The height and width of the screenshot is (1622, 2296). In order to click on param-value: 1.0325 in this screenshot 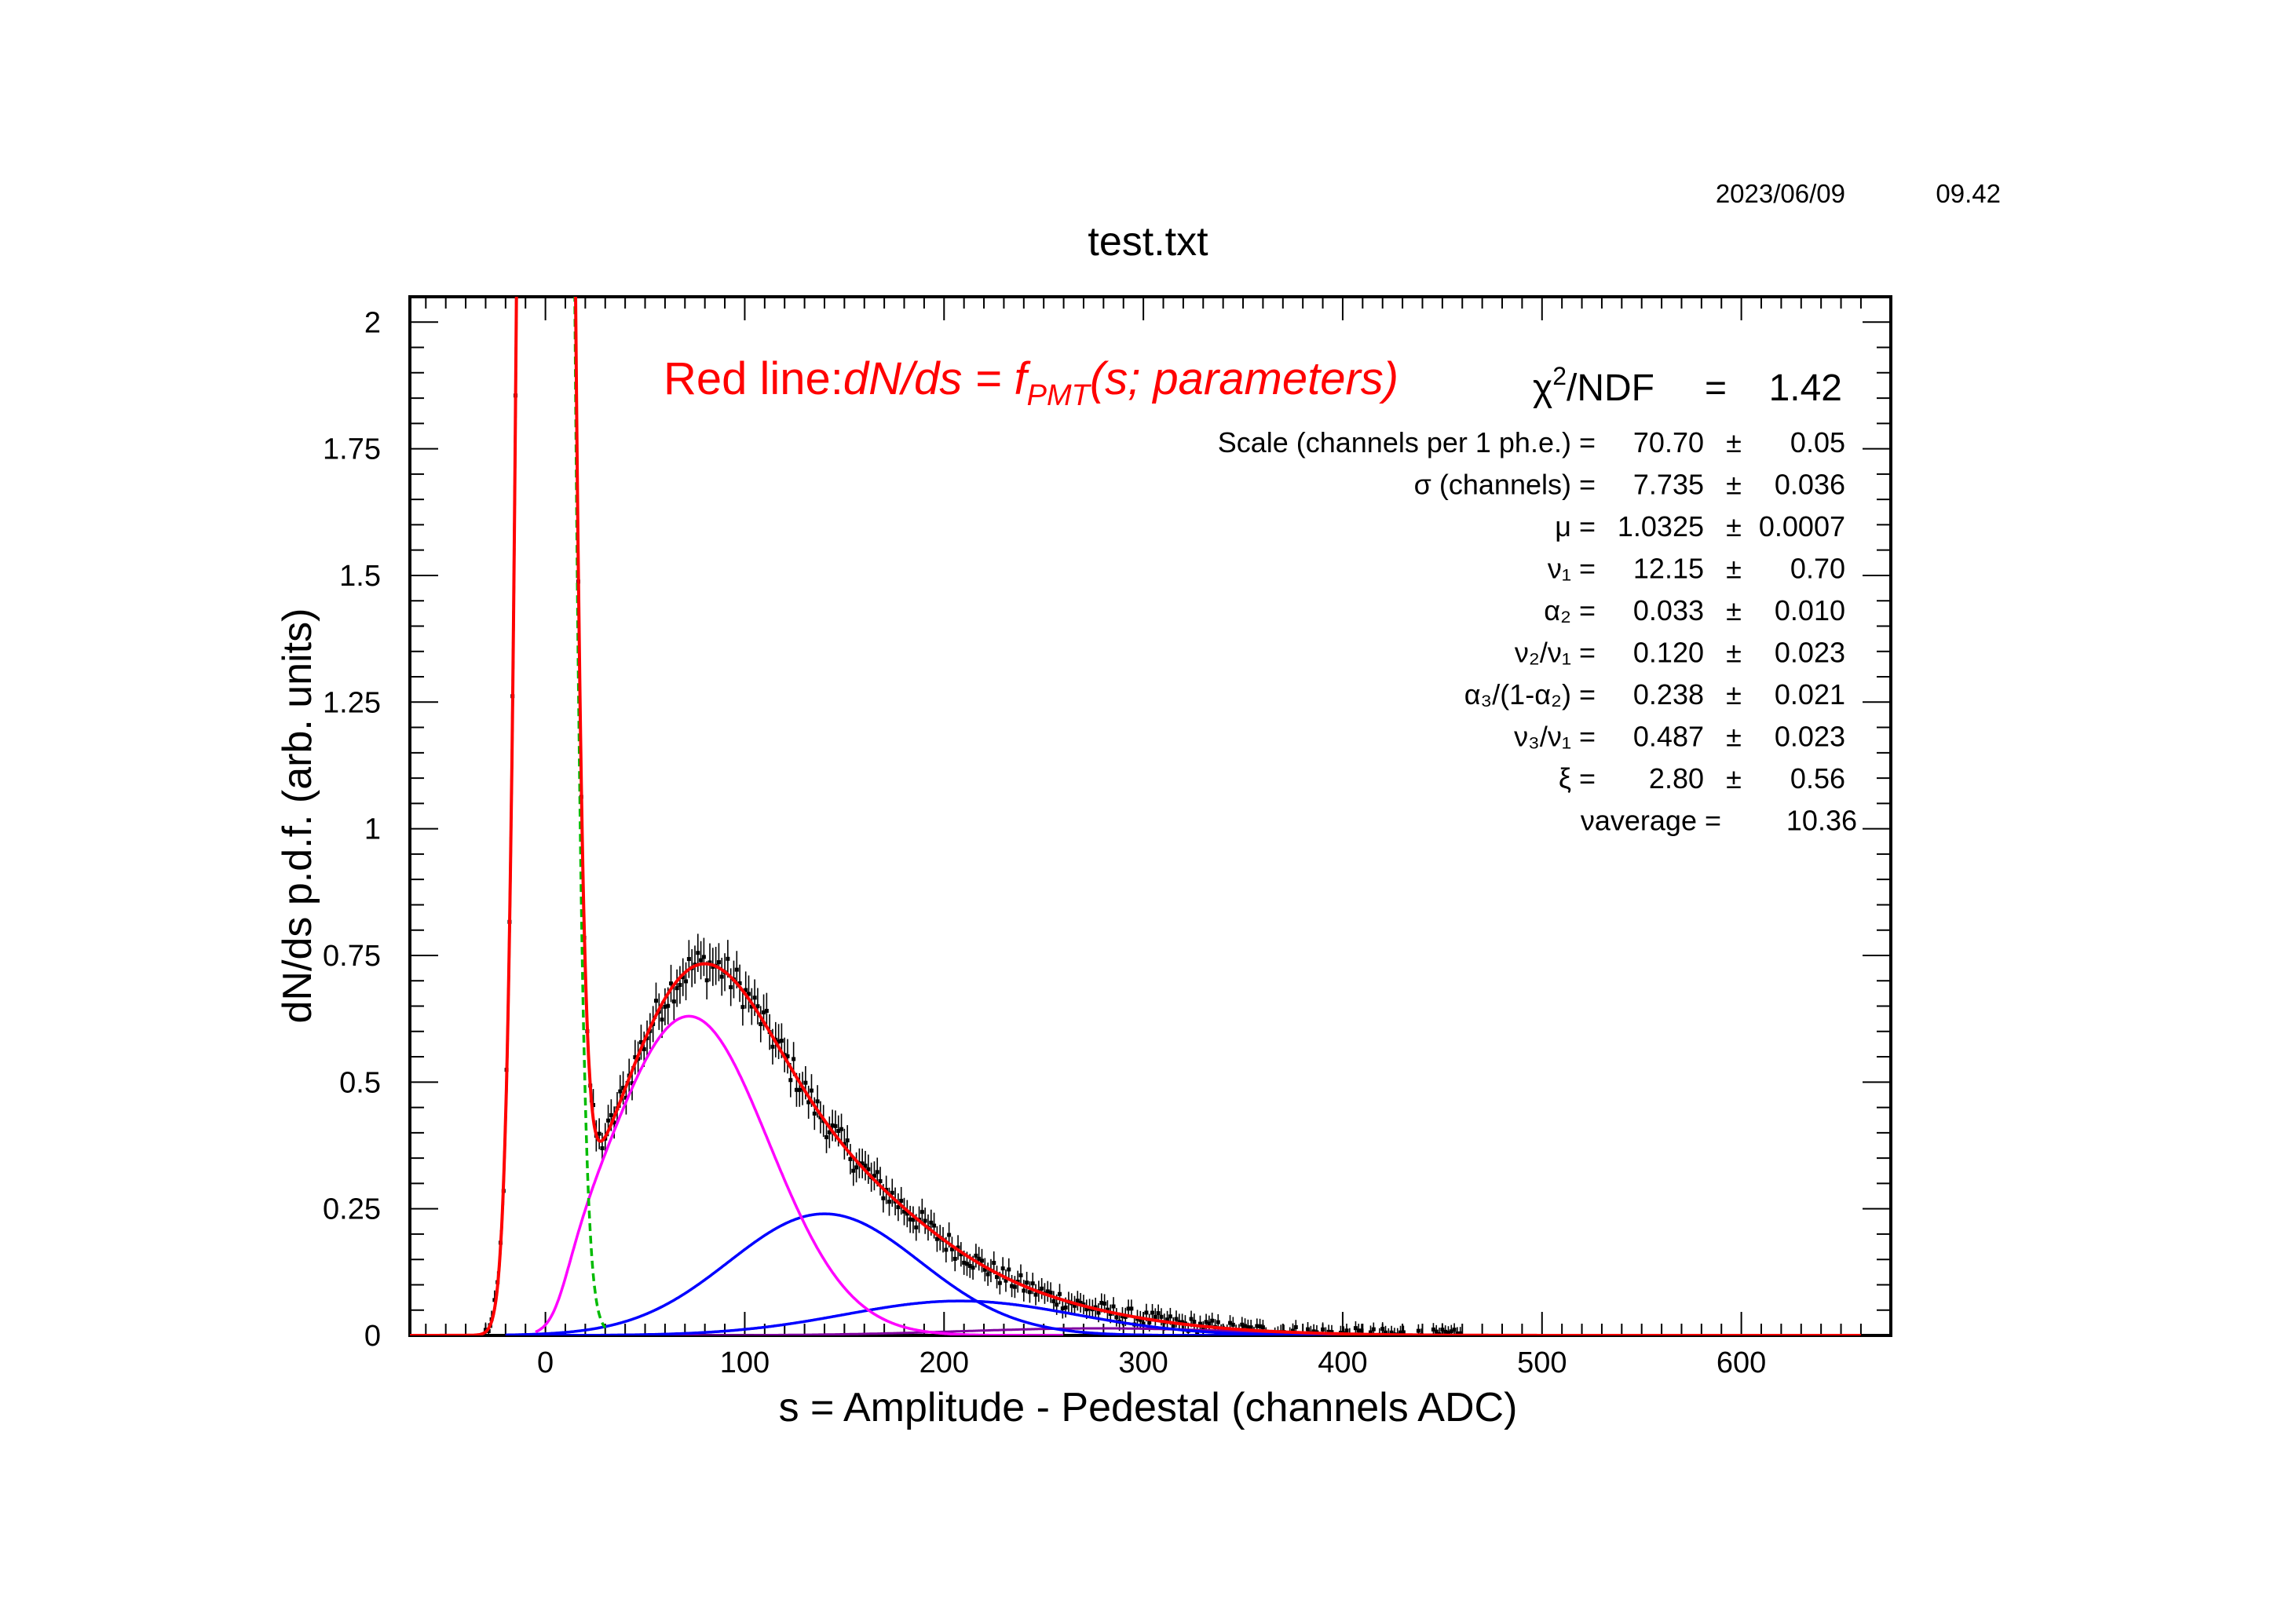, I will do `click(1661, 526)`.